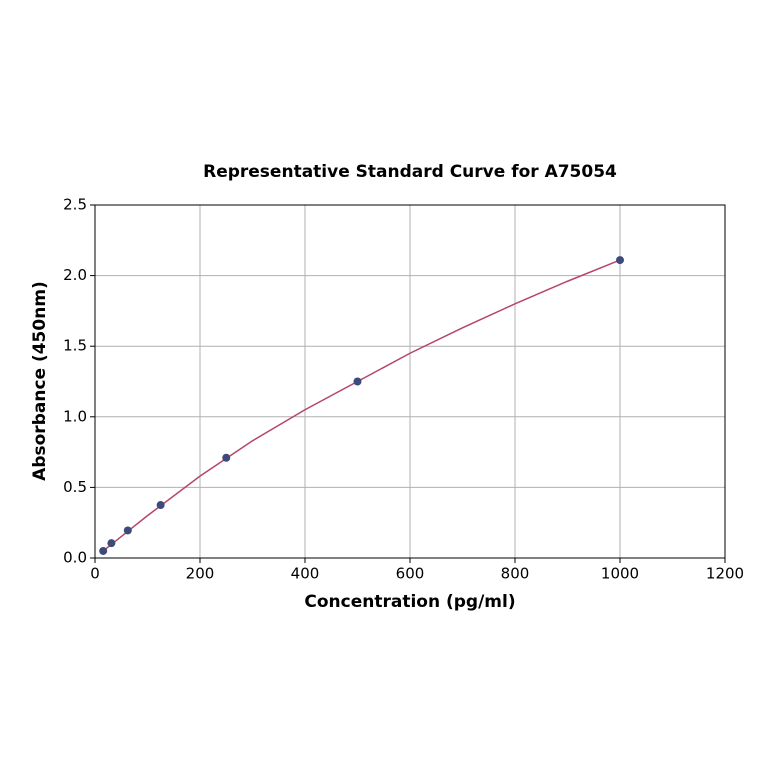 Image resolution: width=764 pixels, height=764 pixels. I want to click on chart-title: Representative Standard Curve for A75054, so click(410, 172).